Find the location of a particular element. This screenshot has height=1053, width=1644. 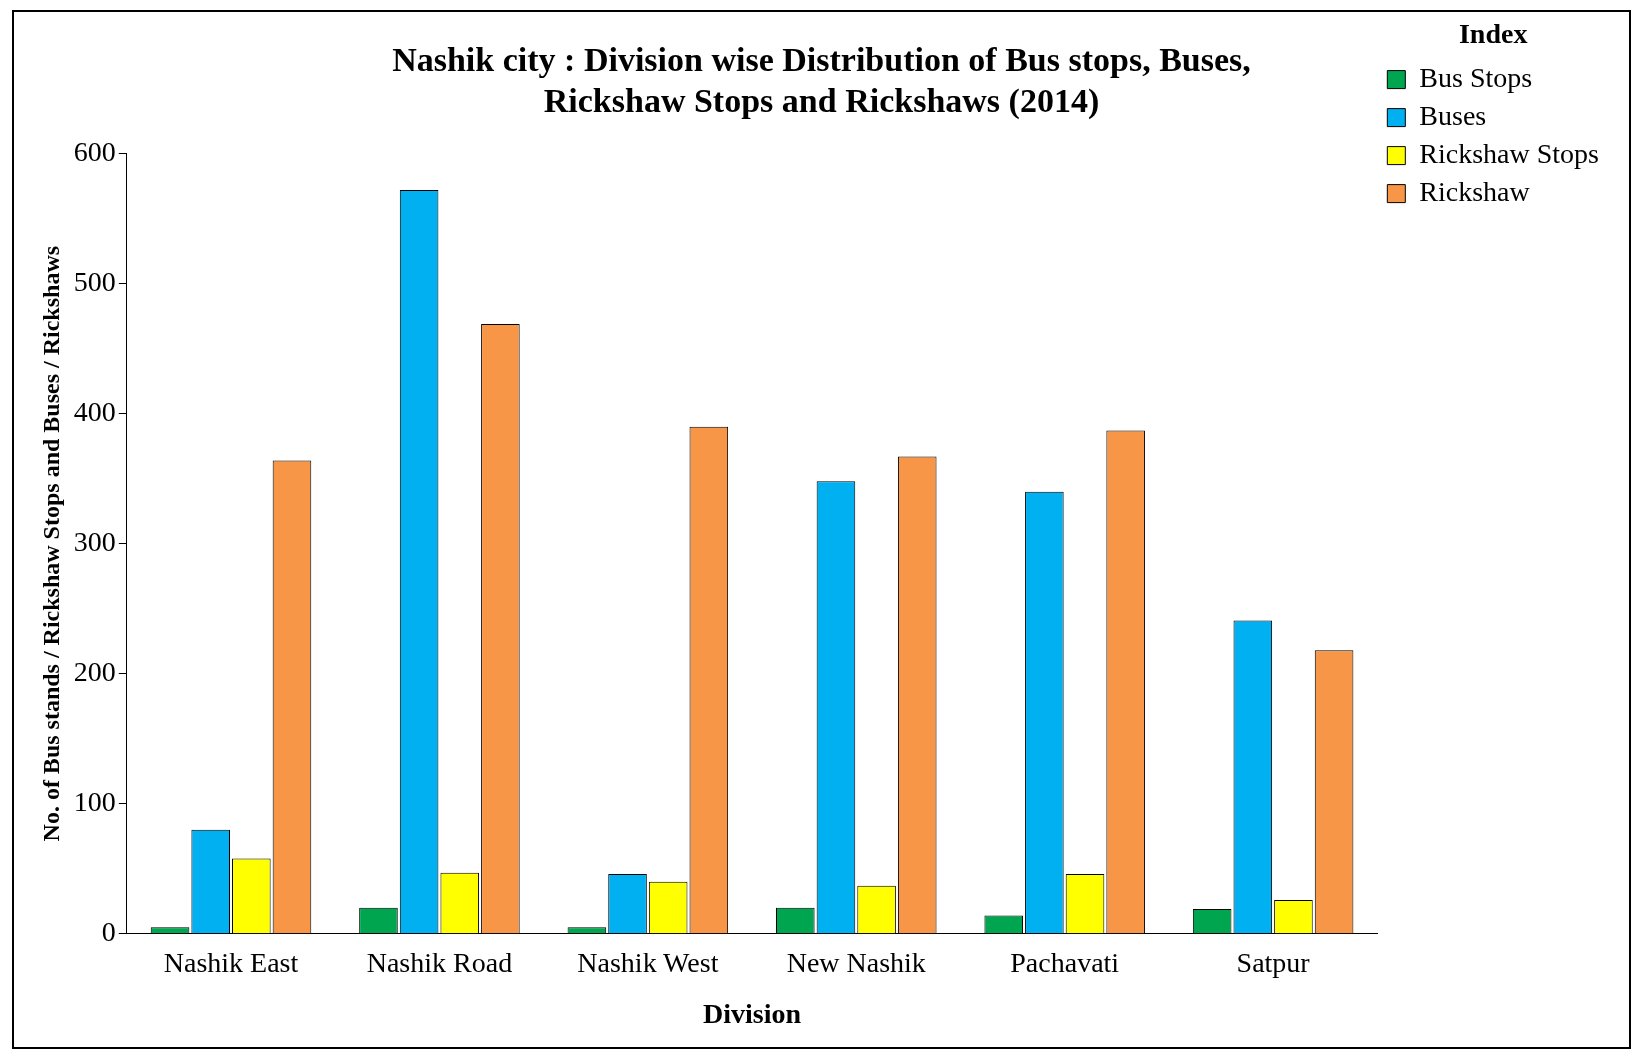

y-tick-label: 200 is located at coordinates (94, 672).